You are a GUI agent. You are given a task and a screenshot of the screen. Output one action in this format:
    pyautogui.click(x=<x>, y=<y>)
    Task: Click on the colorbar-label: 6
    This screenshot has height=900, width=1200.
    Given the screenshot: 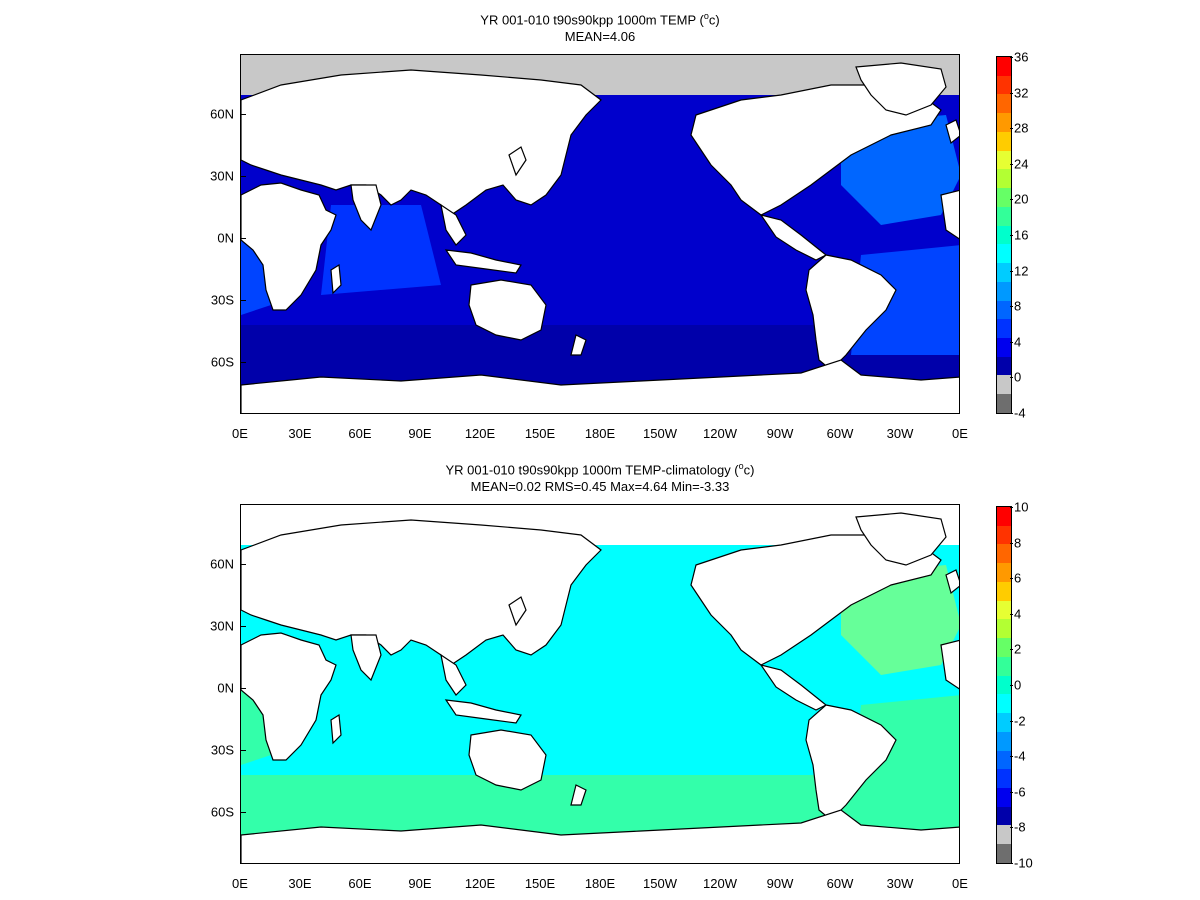 What is the action you would take?
    pyautogui.click(x=1018, y=578)
    